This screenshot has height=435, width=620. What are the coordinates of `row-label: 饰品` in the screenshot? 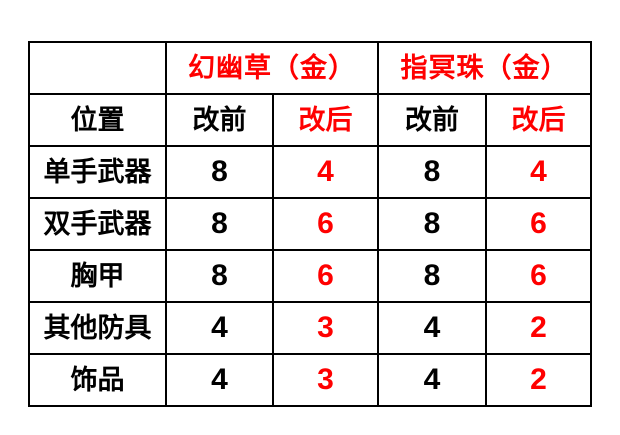 It's located at (97, 380).